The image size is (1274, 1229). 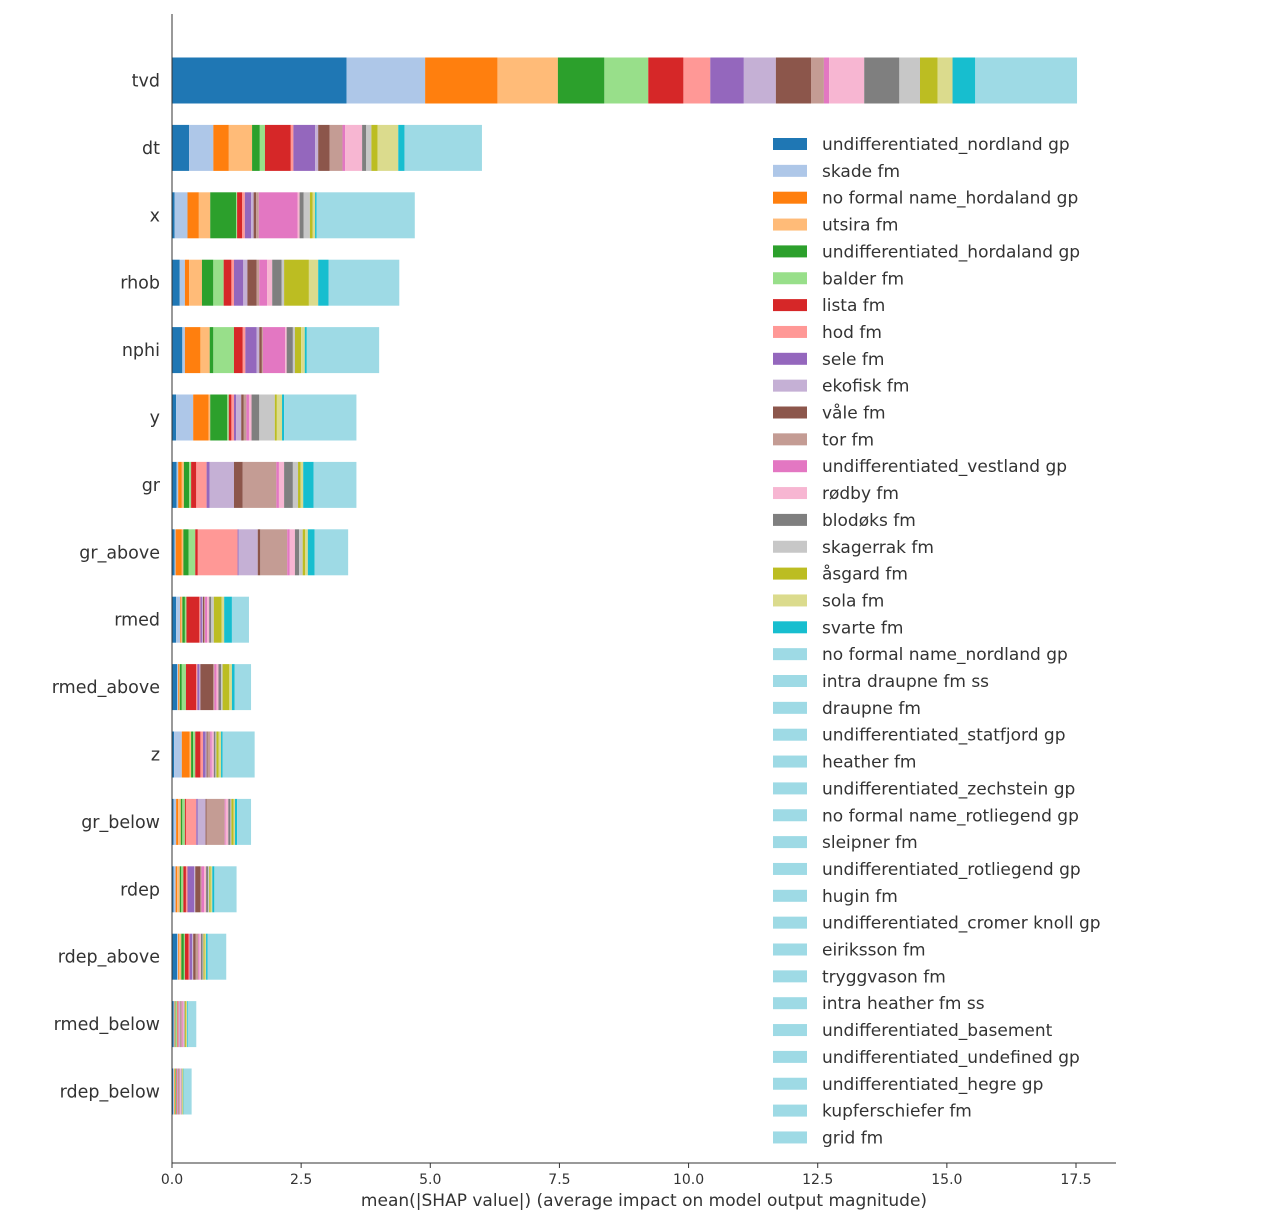 What do you see at coordinates (863, 279) in the screenshot?
I see `legend-label: balder fm` at bounding box center [863, 279].